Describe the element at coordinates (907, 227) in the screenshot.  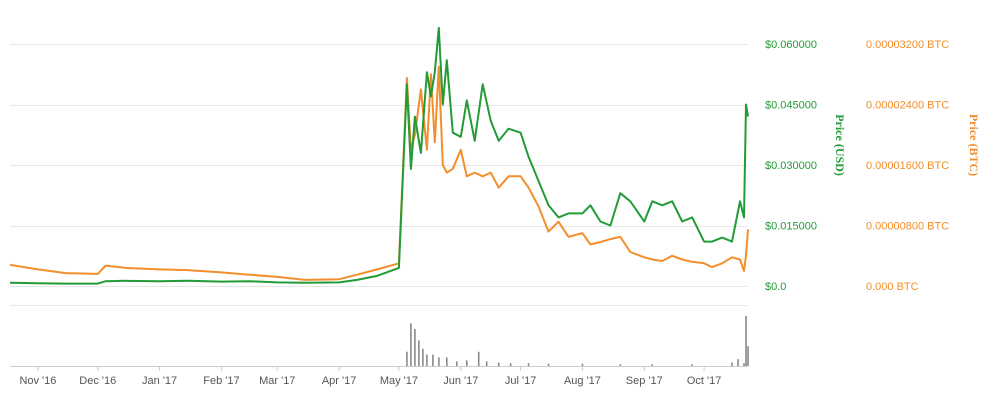
I see `btc-tick-label: 0.00000800 BTC` at that location.